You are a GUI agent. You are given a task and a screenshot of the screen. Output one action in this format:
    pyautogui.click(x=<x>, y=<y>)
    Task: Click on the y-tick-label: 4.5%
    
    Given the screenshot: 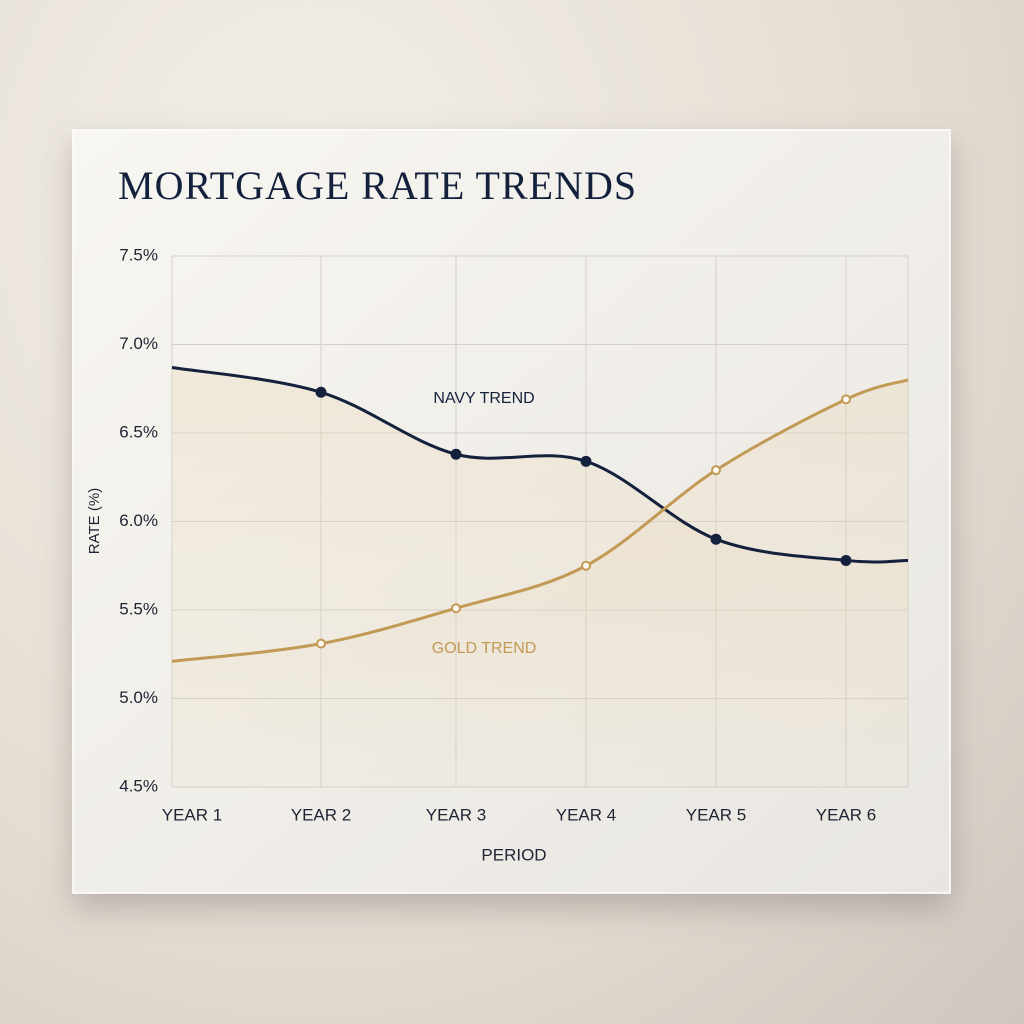 What is the action you would take?
    pyautogui.click(x=138, y=785)
    